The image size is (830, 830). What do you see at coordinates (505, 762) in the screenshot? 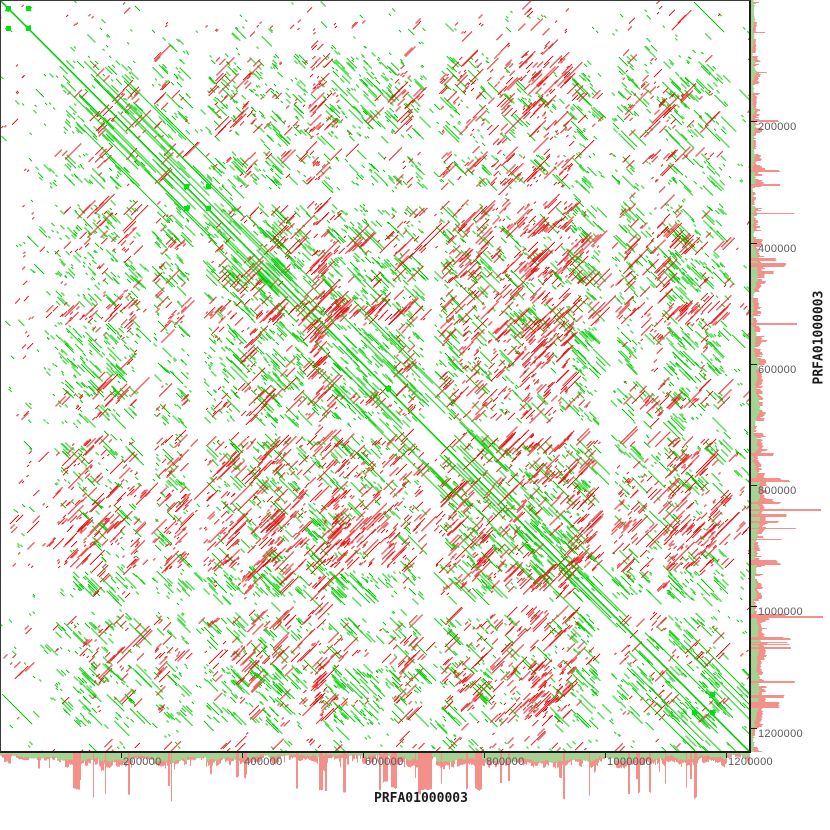
I see `x-tick-label: 800000` at bounding box center [505, 762].